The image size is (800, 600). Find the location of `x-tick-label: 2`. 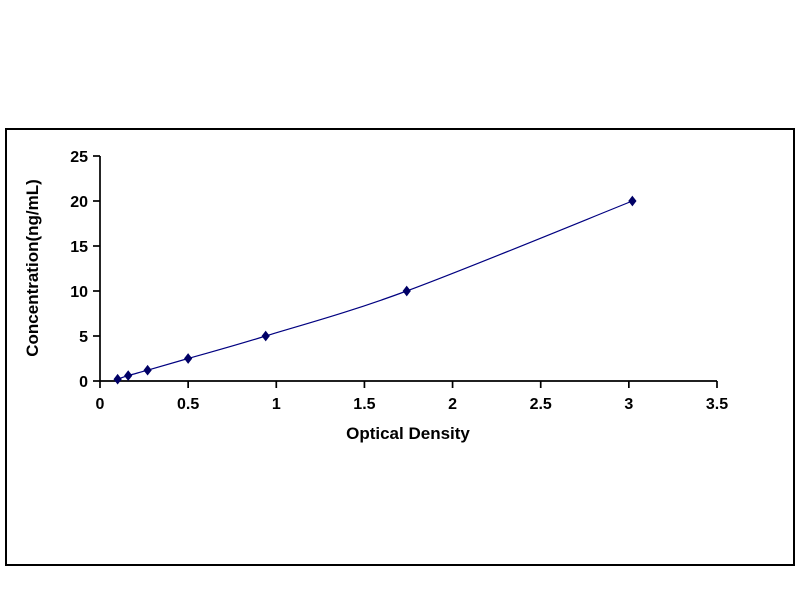

x-tick-label: 2 is located at coordinates (452, 404).